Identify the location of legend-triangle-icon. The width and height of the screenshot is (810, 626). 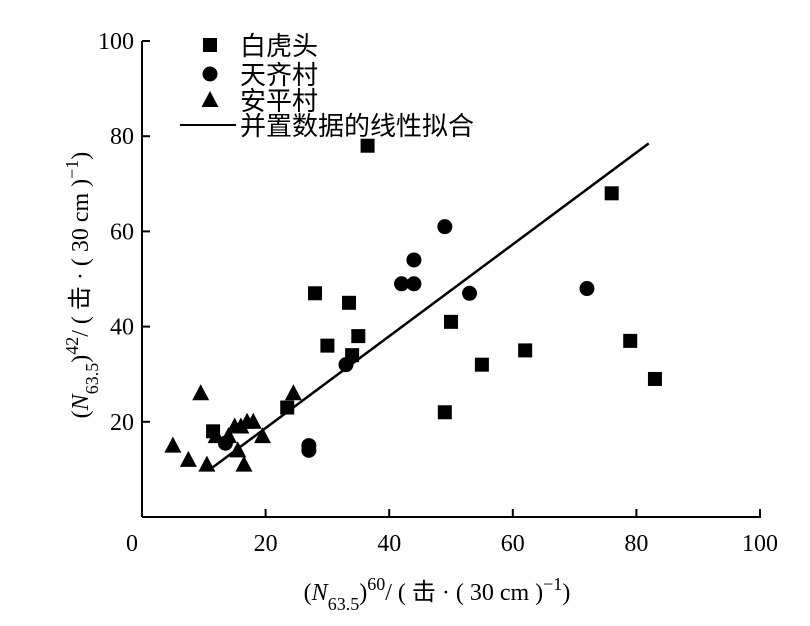
(210, 99).